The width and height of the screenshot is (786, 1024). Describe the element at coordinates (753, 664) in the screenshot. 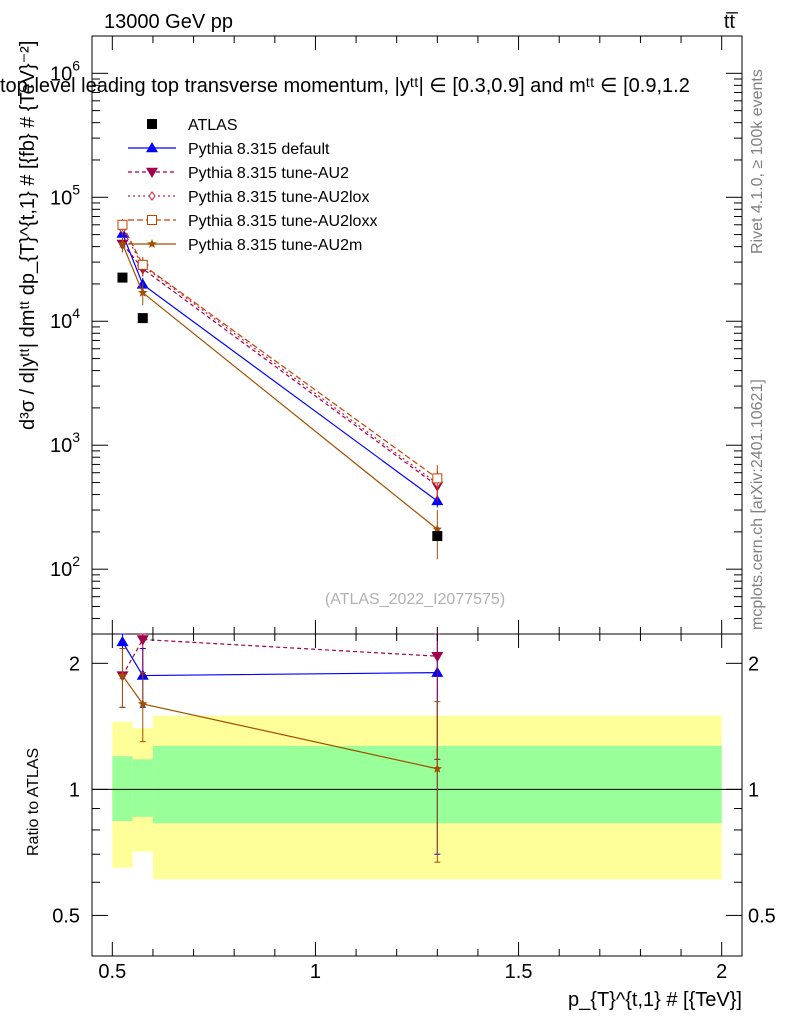

I see `ratio-tick-label-right: 2` at that location.